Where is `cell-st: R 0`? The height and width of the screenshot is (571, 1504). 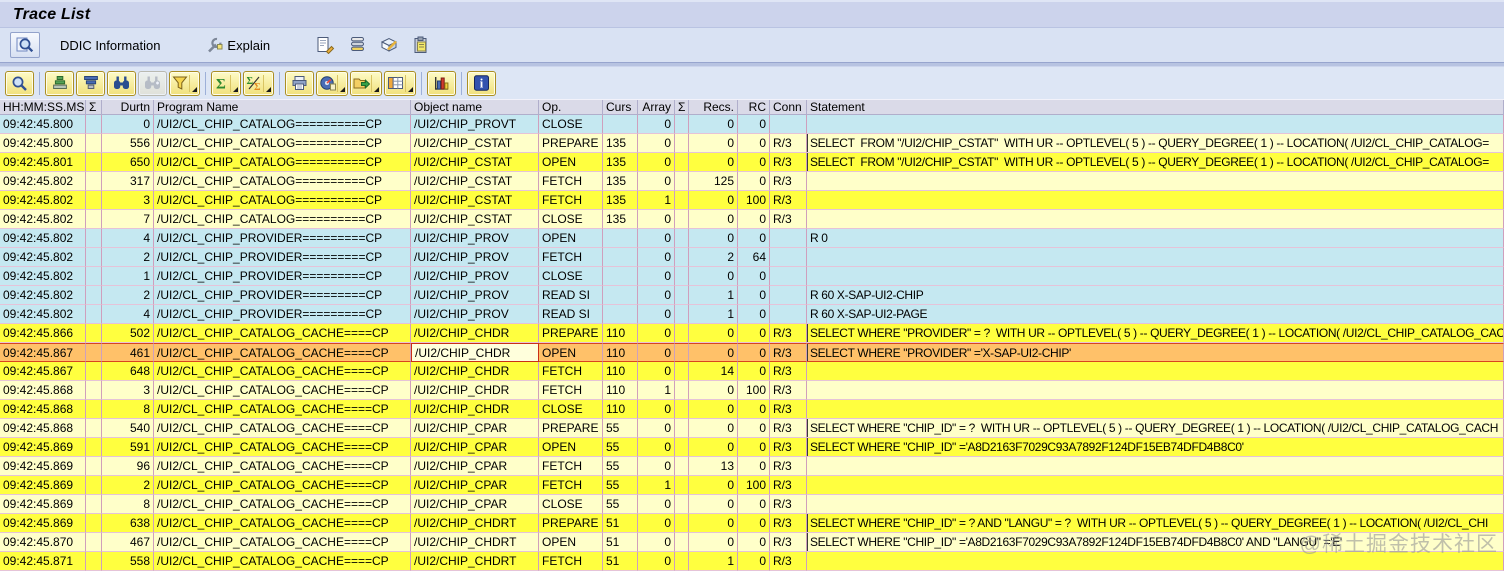
cell-st: R 0 is located at coordinates (1155, 238).